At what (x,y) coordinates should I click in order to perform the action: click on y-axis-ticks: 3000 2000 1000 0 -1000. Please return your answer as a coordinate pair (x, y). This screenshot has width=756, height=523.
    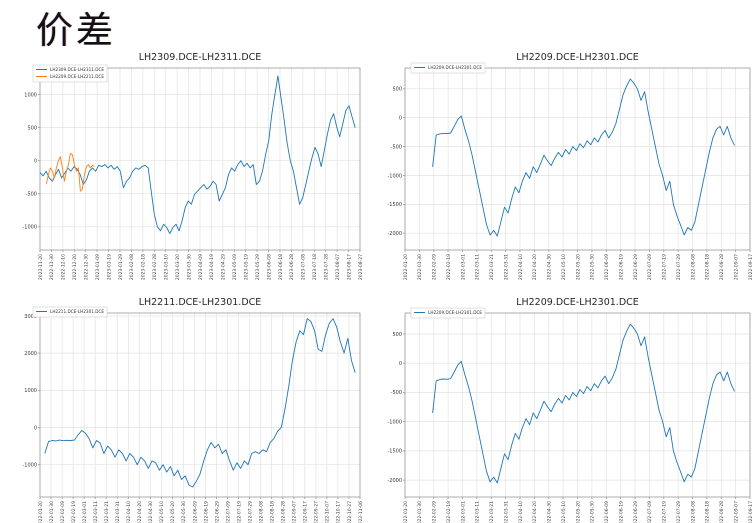
    Looking at the image, I should click on (31, 391).